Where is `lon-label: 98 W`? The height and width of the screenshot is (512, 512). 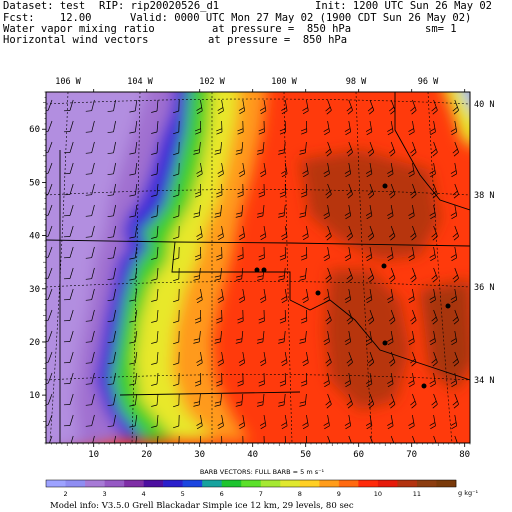
lon-label: 98 W is located at coordinates (356, 82).